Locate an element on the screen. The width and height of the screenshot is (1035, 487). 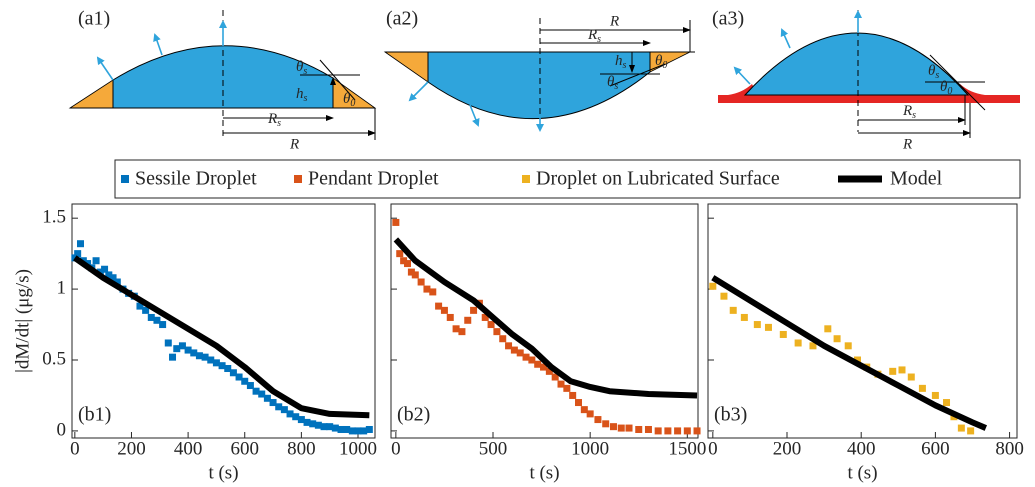
diagram-a3: (a3) θs θ0 Rs R is located at coordinates (866, 80).